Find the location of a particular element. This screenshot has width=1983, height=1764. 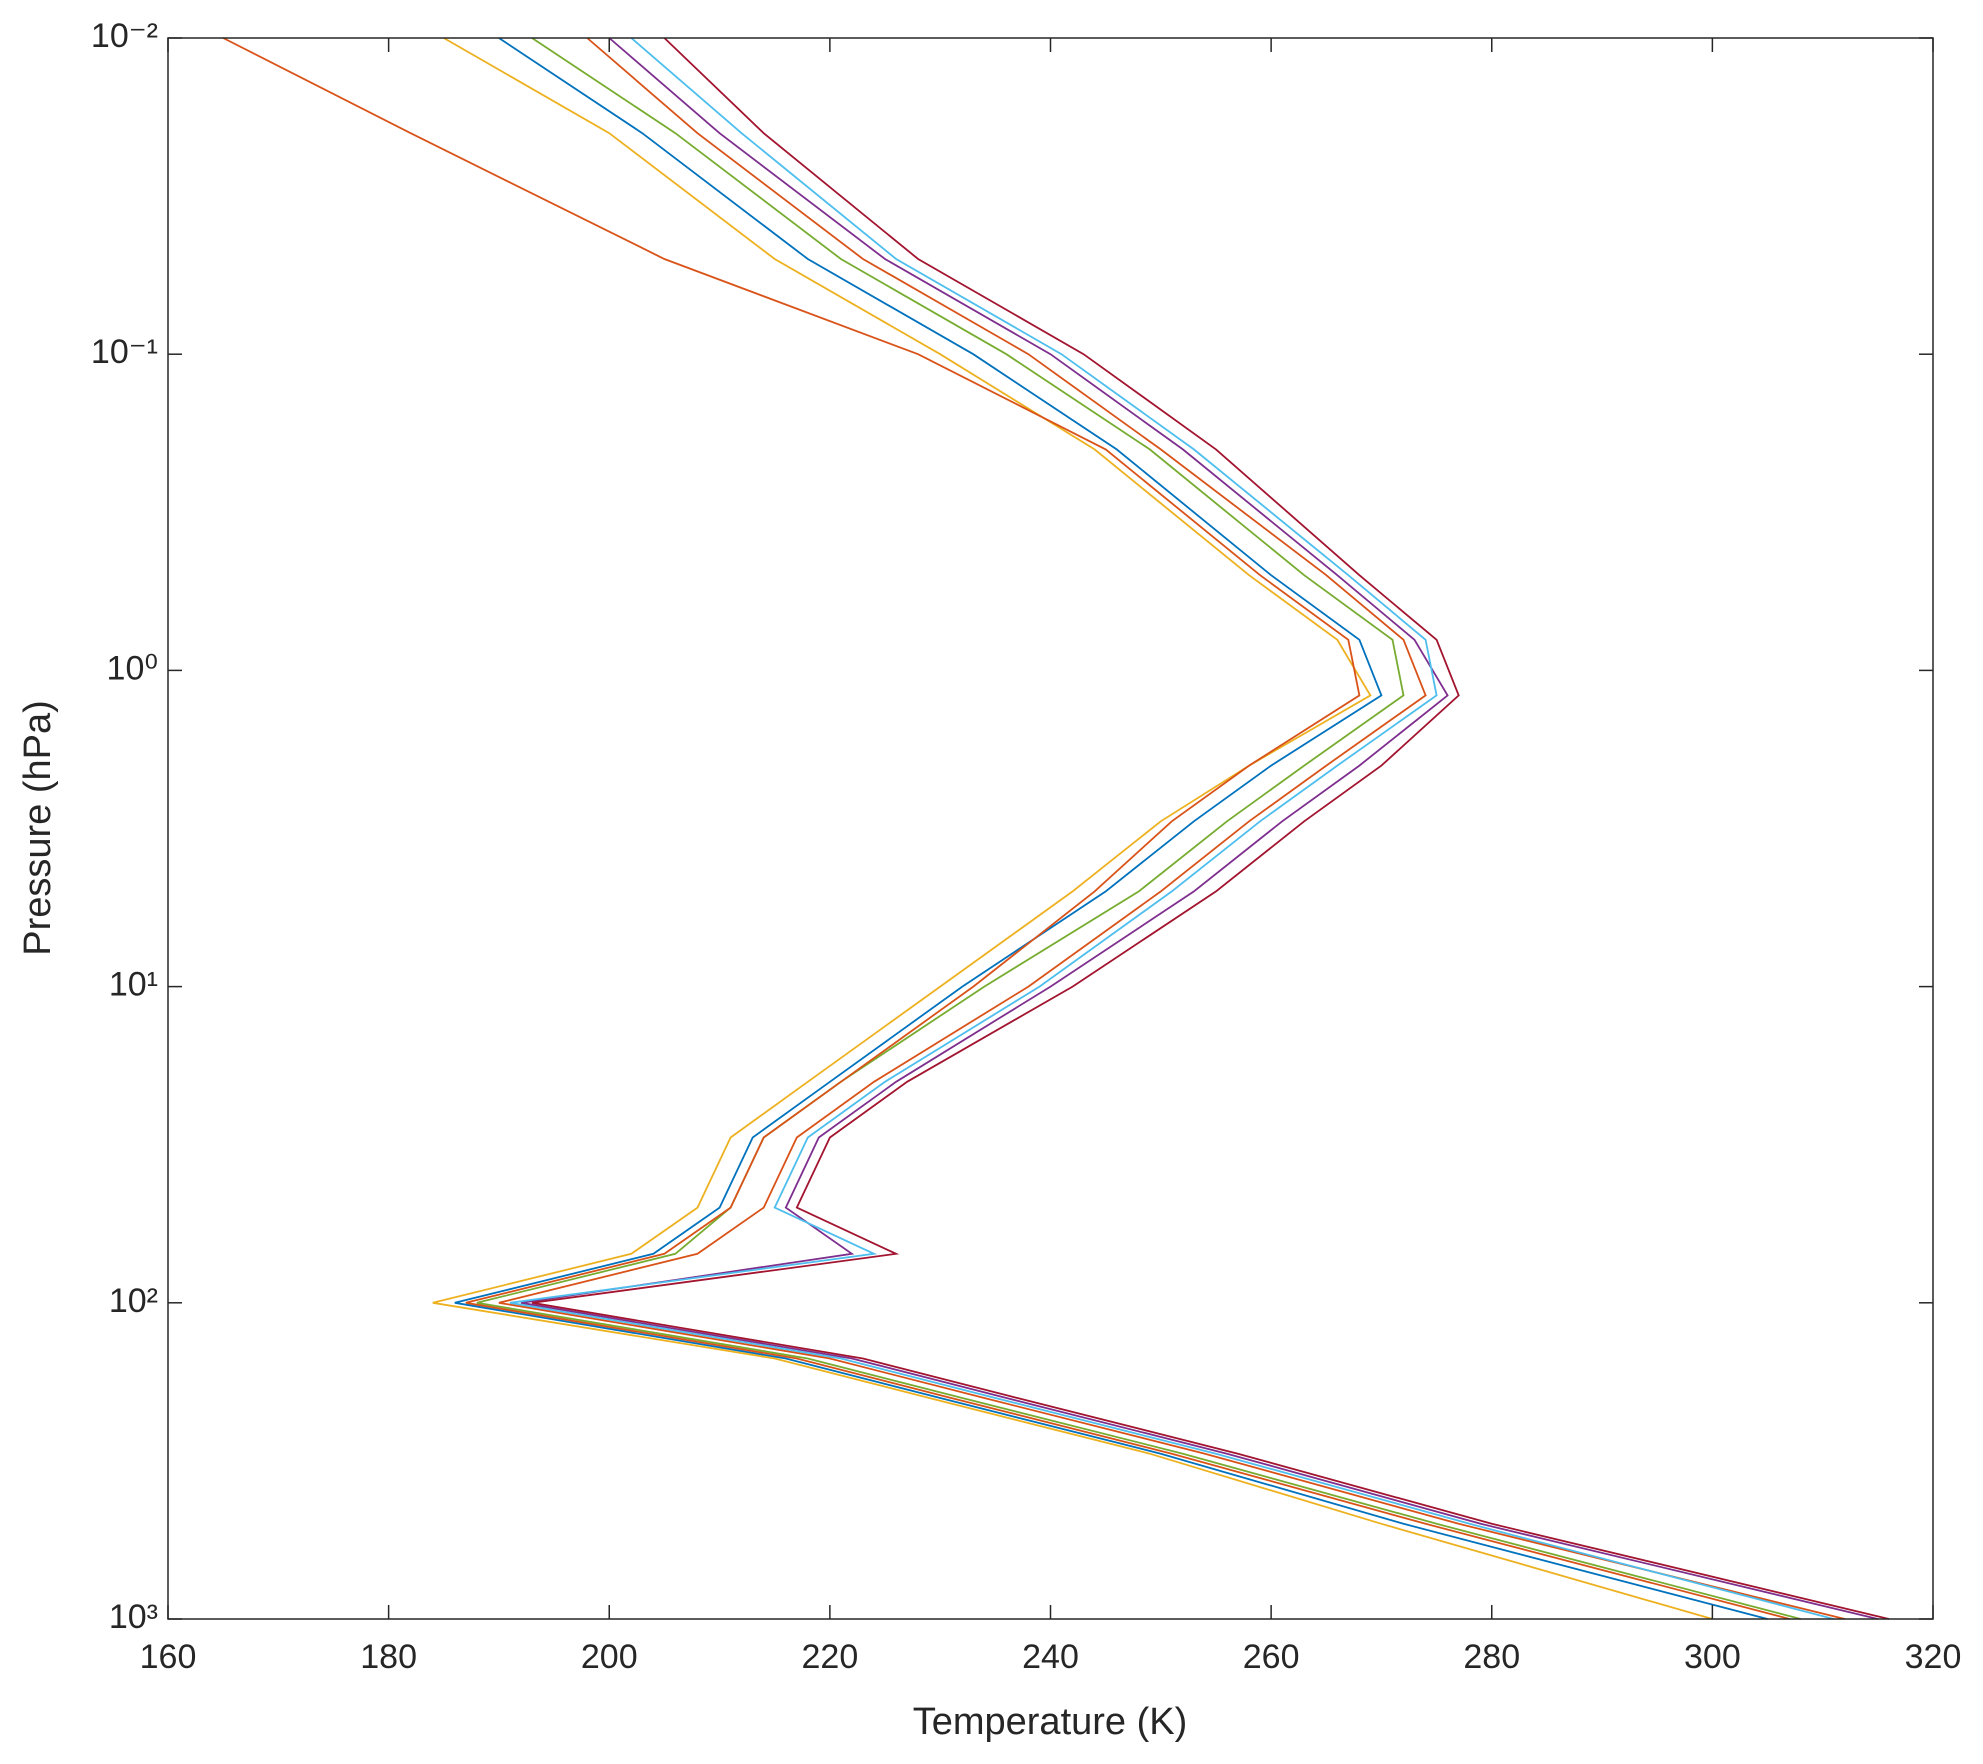

x-tick-label: 300 is located at coordinates (1712, 1657).